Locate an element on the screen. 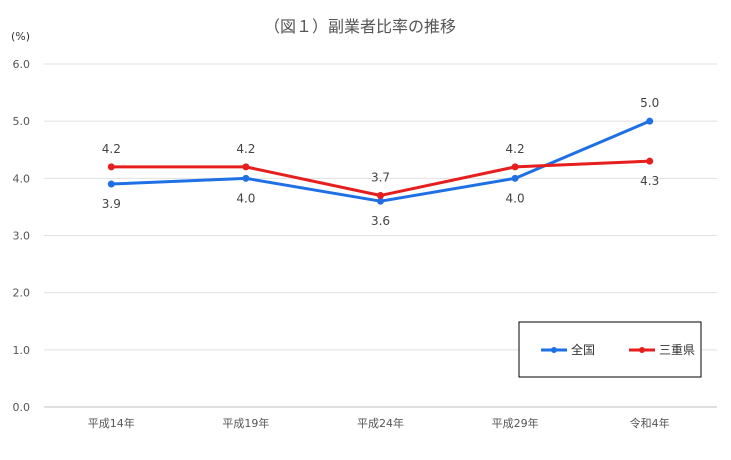 This screenshot has height=460, width=731. data-label: 3.9 is located at coordinates (111, 204).